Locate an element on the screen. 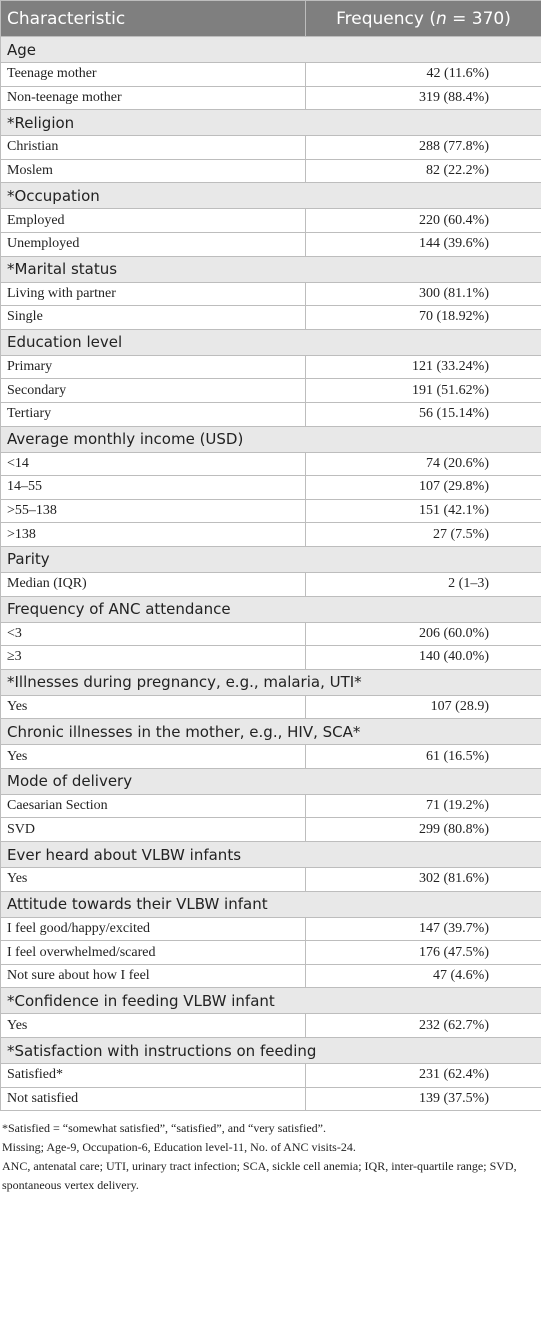 The image size is (541, 1322). row-value: 56 (15.14%) is located at coordinates (423, 414).